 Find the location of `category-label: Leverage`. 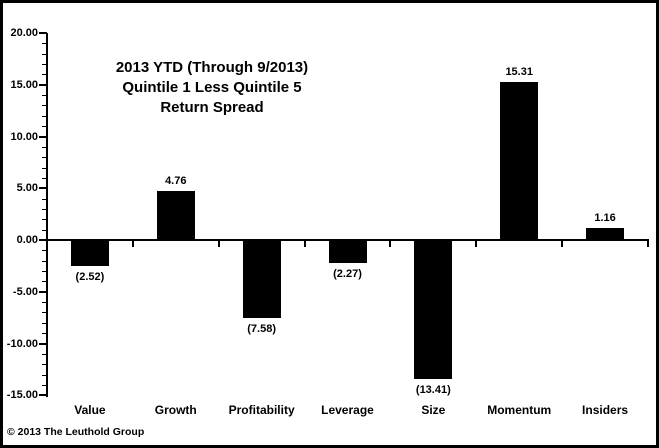

category-label: Leverage is located at coordinates (347, 410).